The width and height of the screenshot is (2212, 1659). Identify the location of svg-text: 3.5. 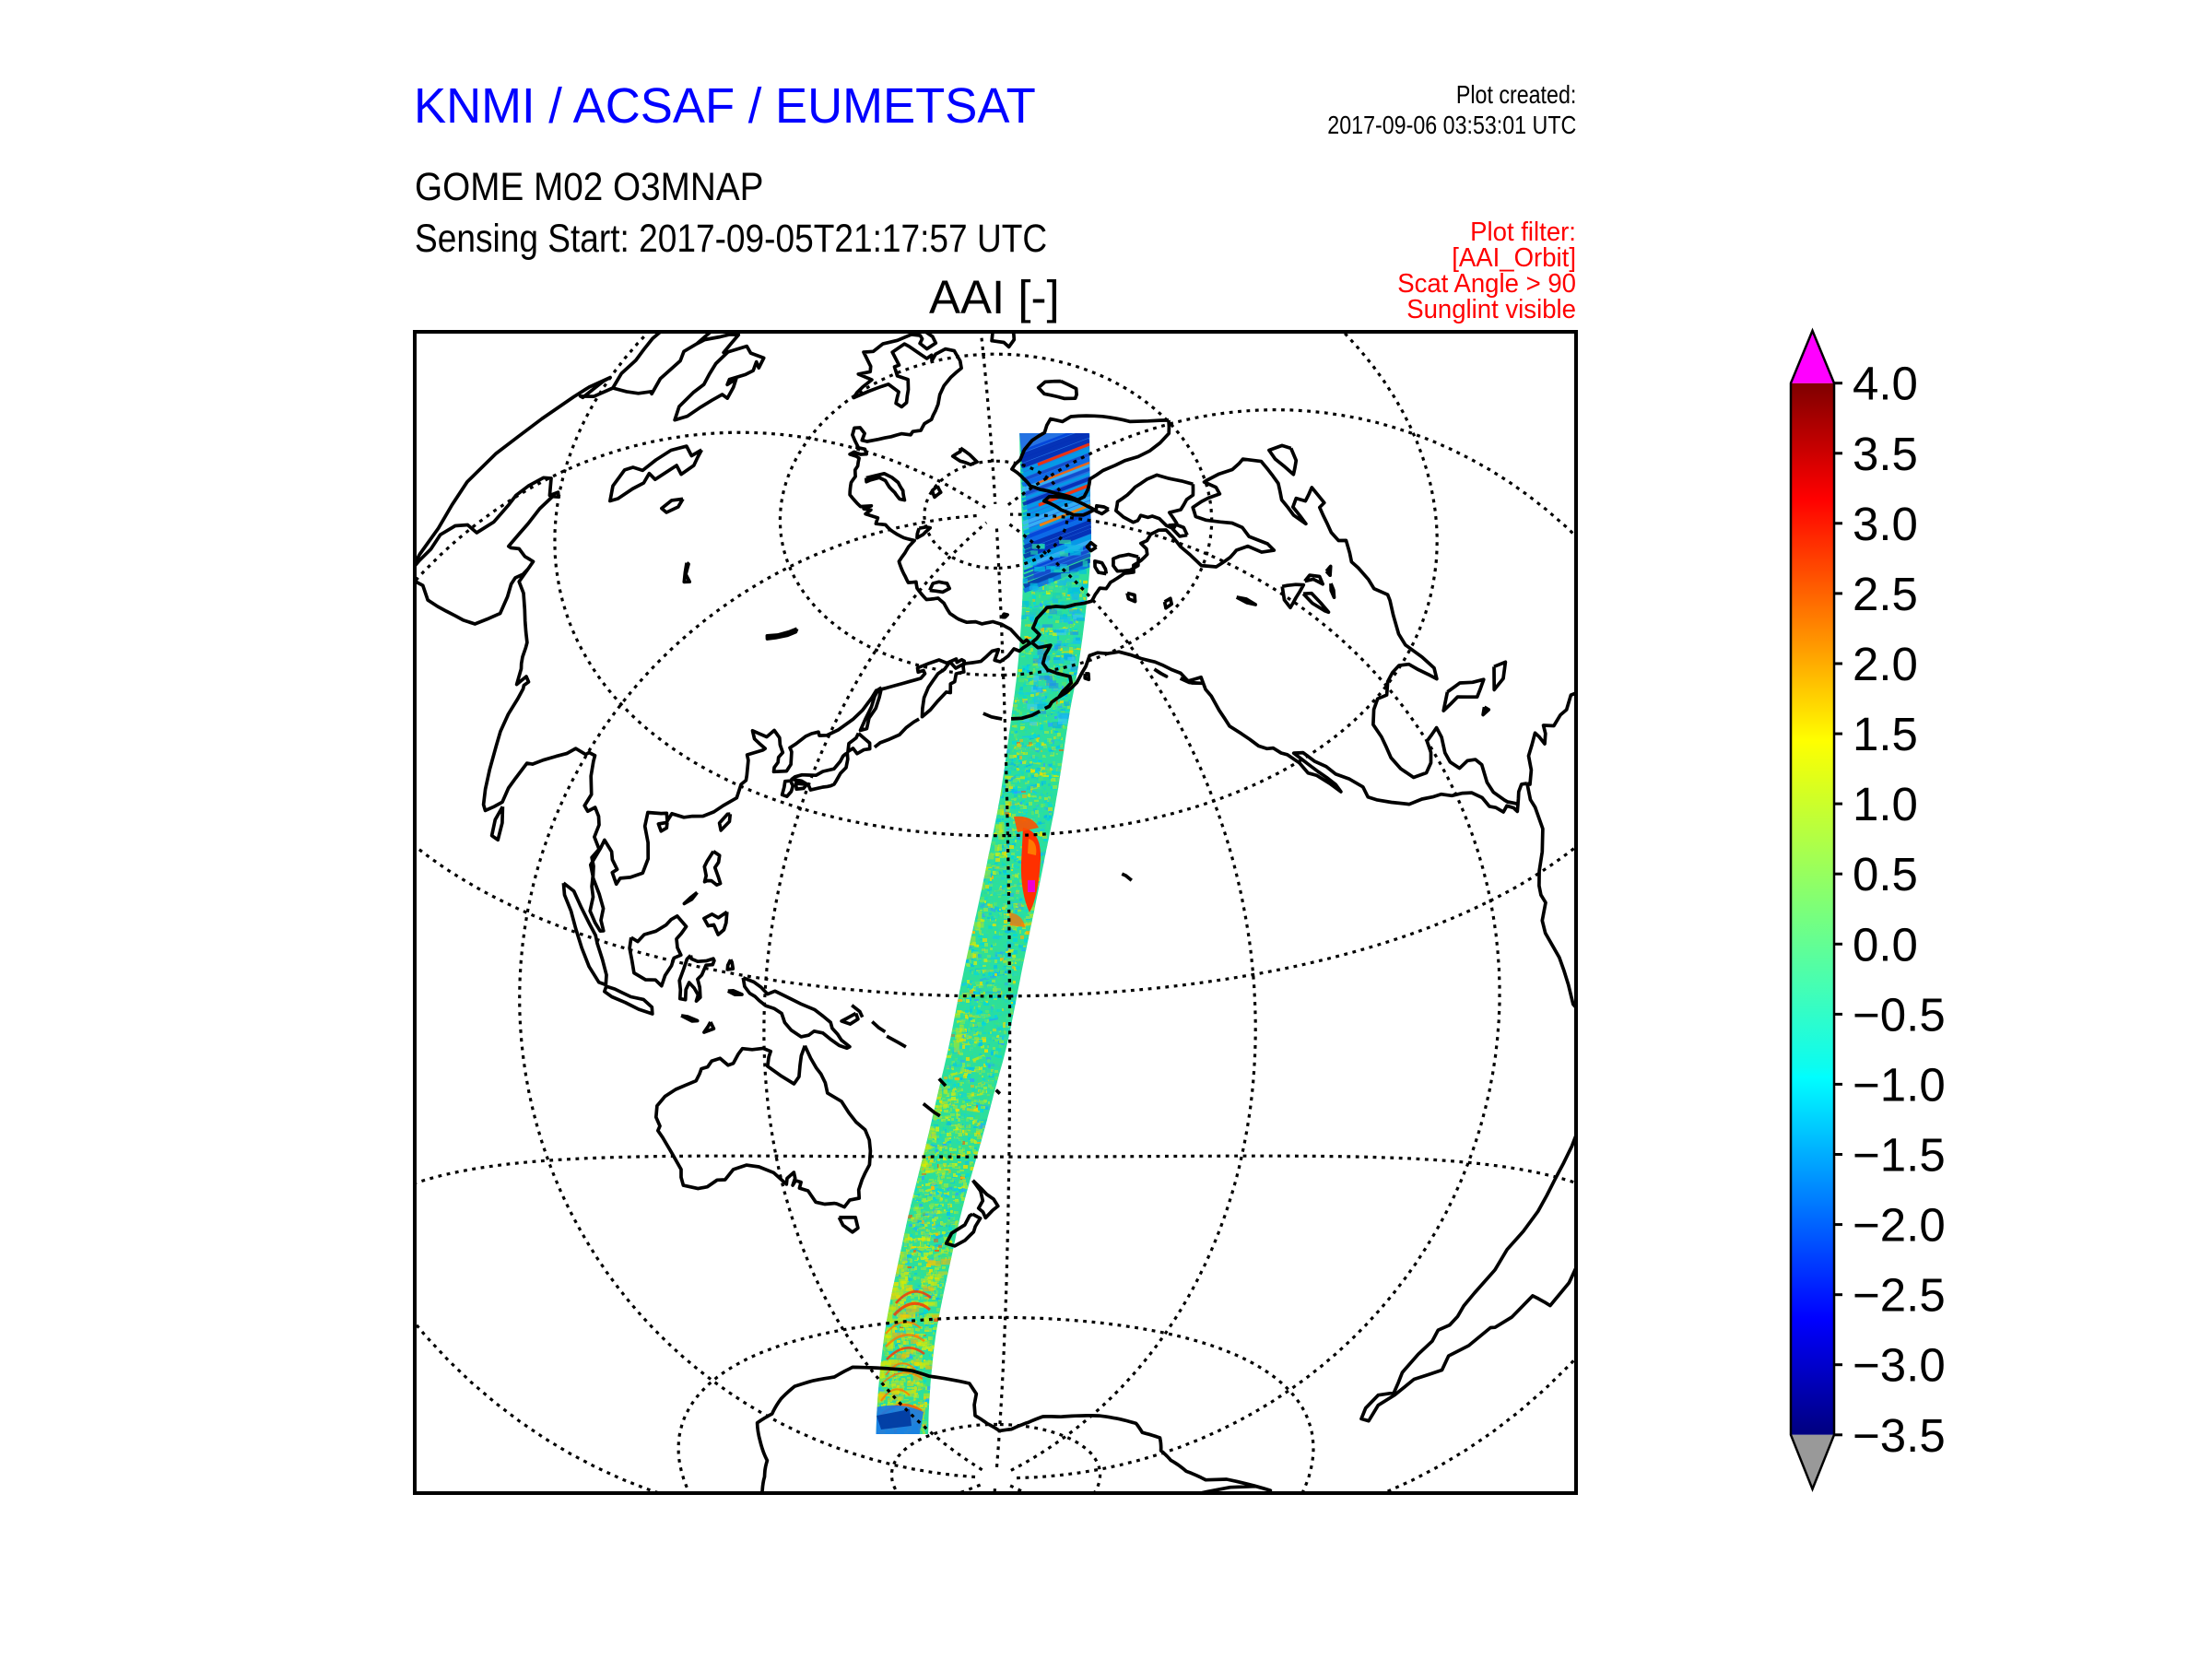
(1885, 454).